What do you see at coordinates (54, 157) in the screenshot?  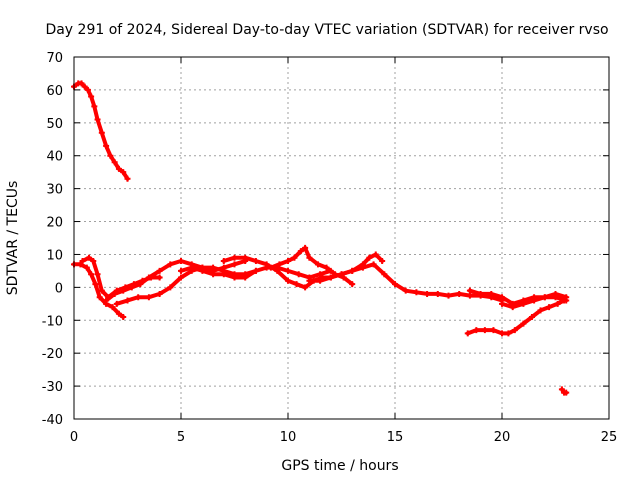 I see `y-tick-label: 40` at bounding box center [54, 157].